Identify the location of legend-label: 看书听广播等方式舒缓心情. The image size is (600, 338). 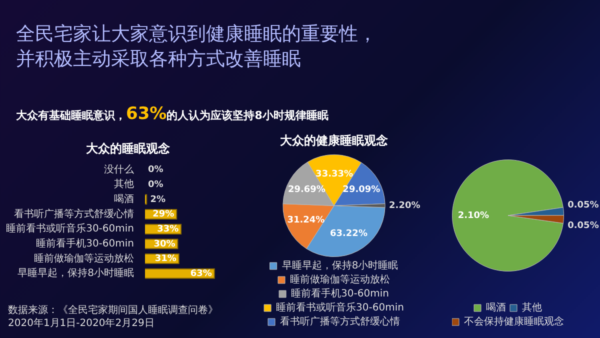
(340, 322).